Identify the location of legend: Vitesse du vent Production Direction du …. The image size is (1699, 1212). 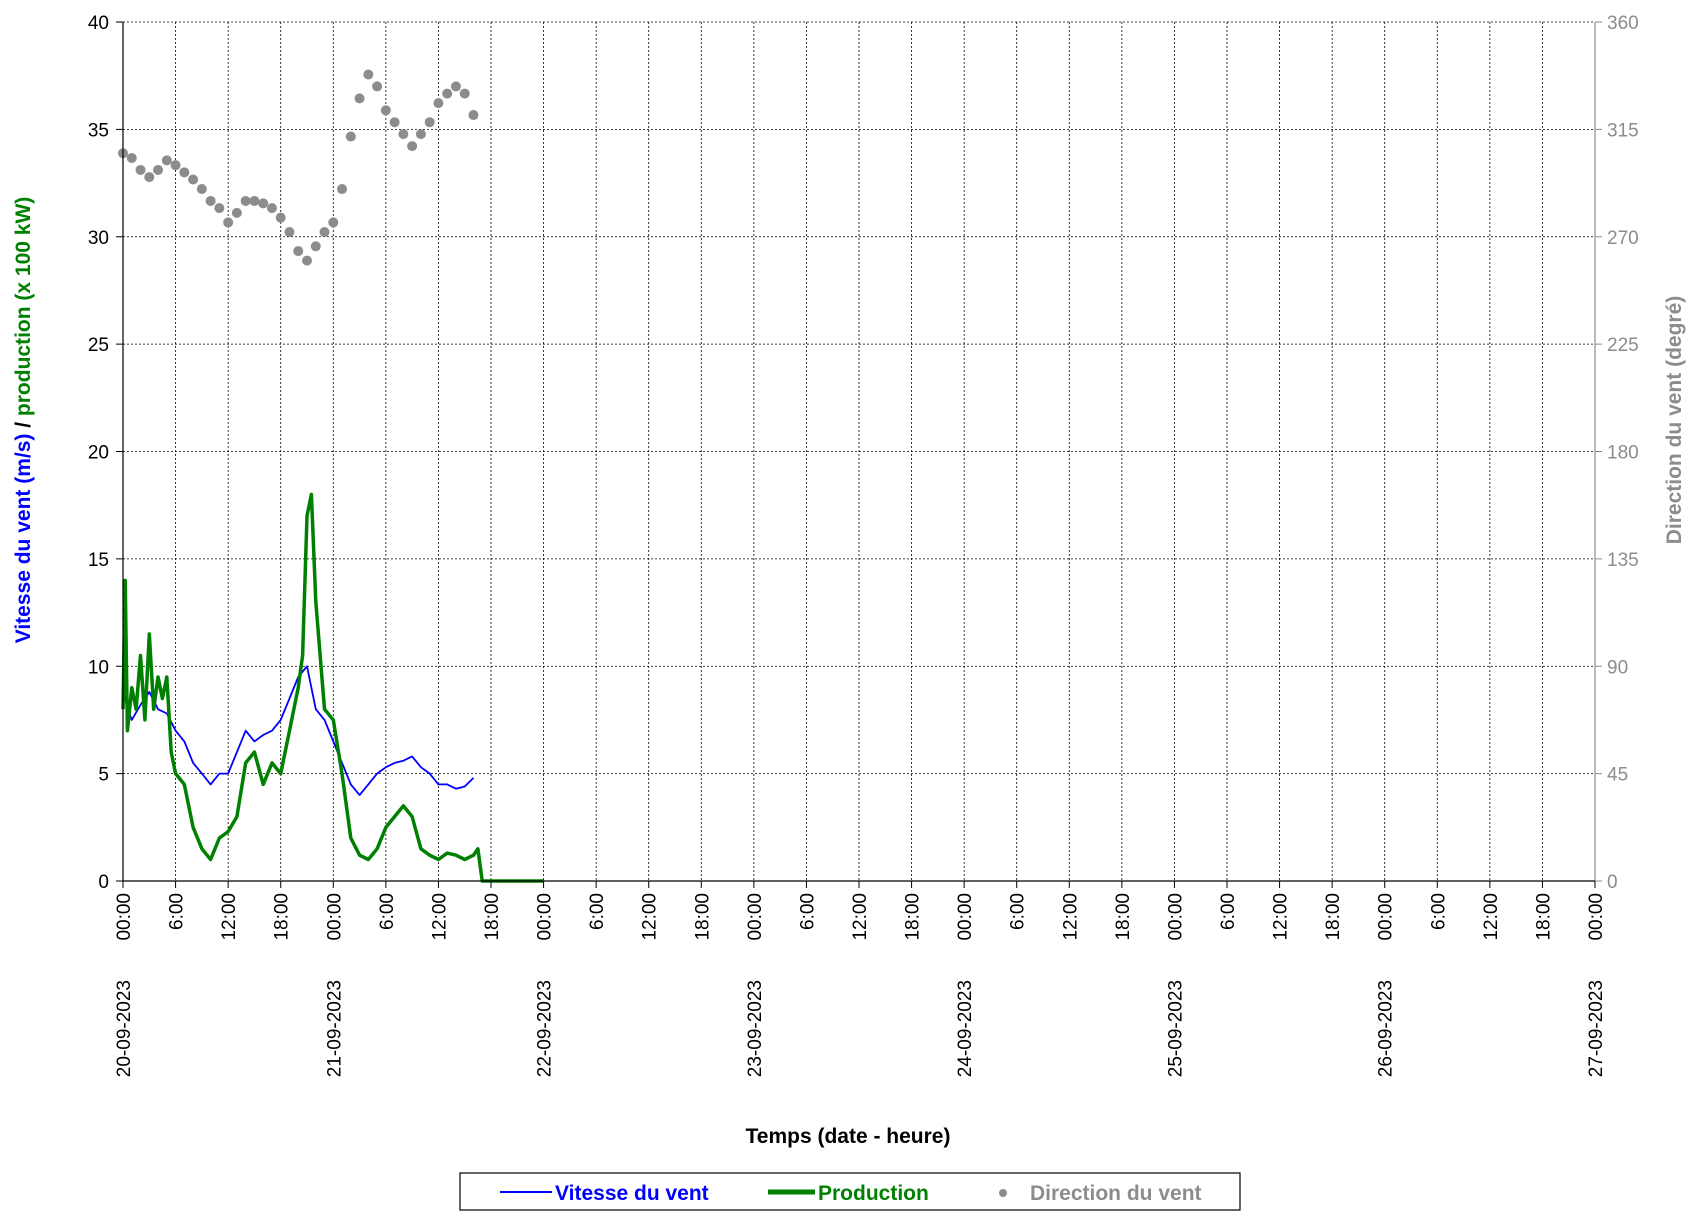
(850, 1191).